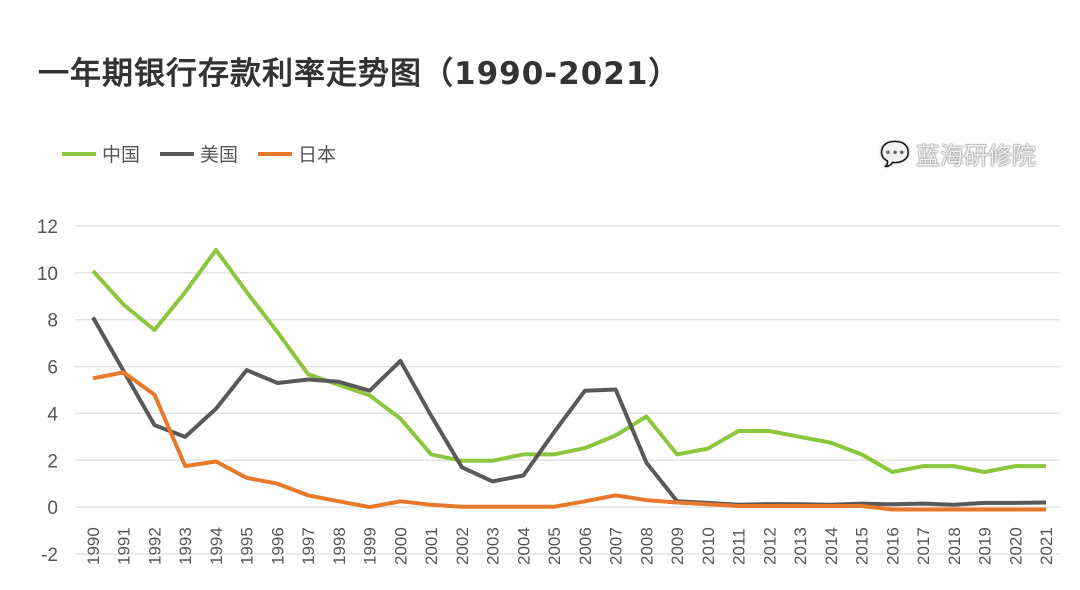 This screenshot has height=590, width=1080. I want to click on legend: 中国 美国 日本, so click(199, 153).